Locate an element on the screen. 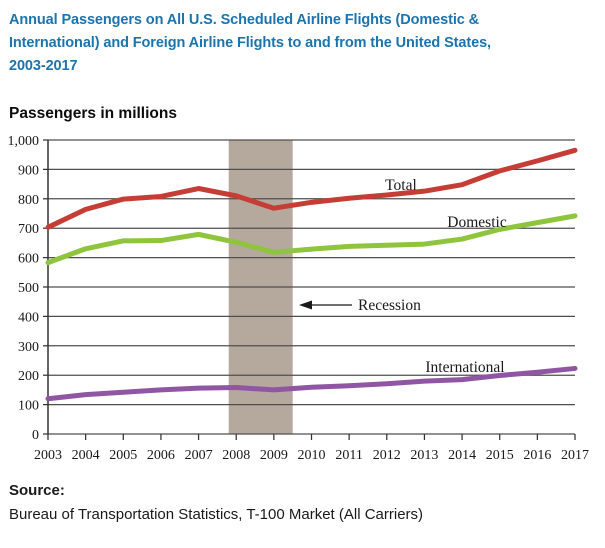 The image size is (605, 548). y-axis-title: Passengers in millions is located at coordinates (93, 113).